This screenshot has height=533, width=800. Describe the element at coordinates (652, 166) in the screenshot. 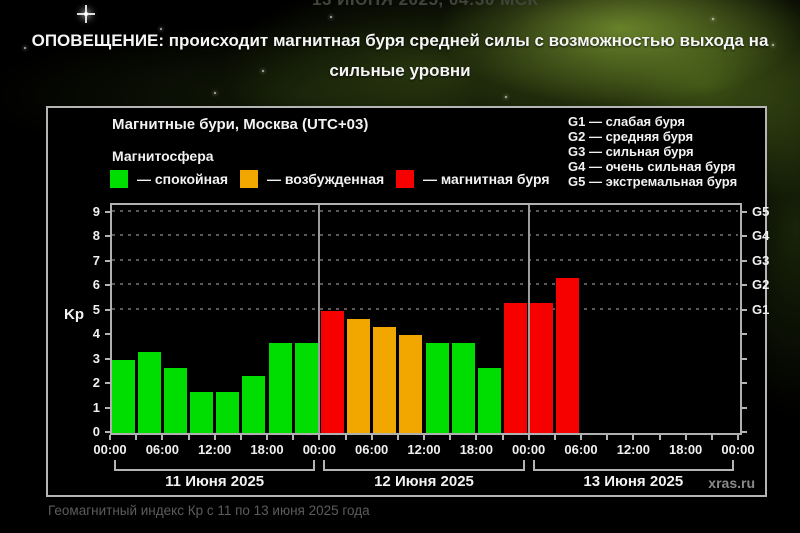

I see `g4-description: G4 — очень сильная буря` at that location.